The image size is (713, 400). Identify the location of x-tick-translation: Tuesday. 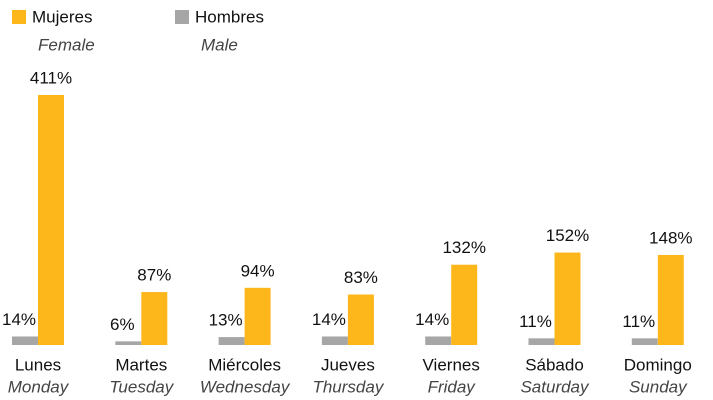
(141, 386).